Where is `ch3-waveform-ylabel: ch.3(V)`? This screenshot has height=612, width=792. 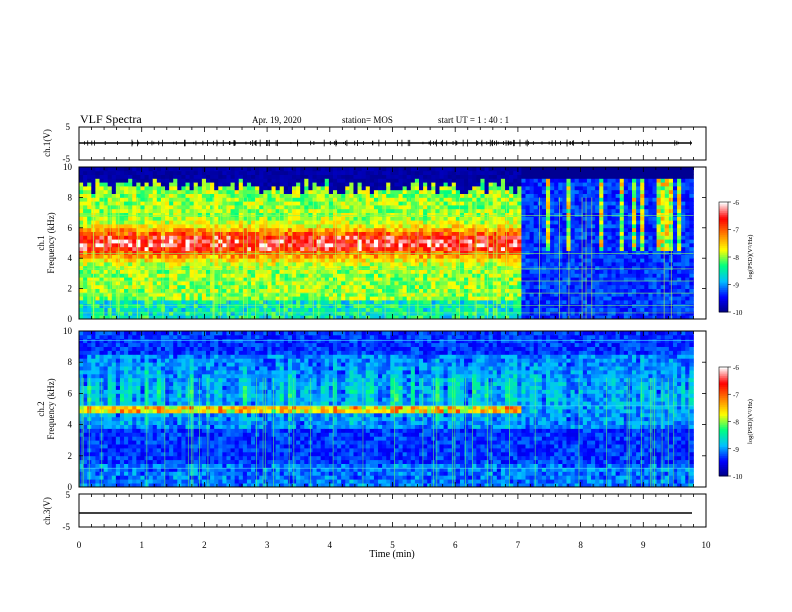
ch3-waveform-ylabel: ch.3(V) is located at coordinates (47, 511).